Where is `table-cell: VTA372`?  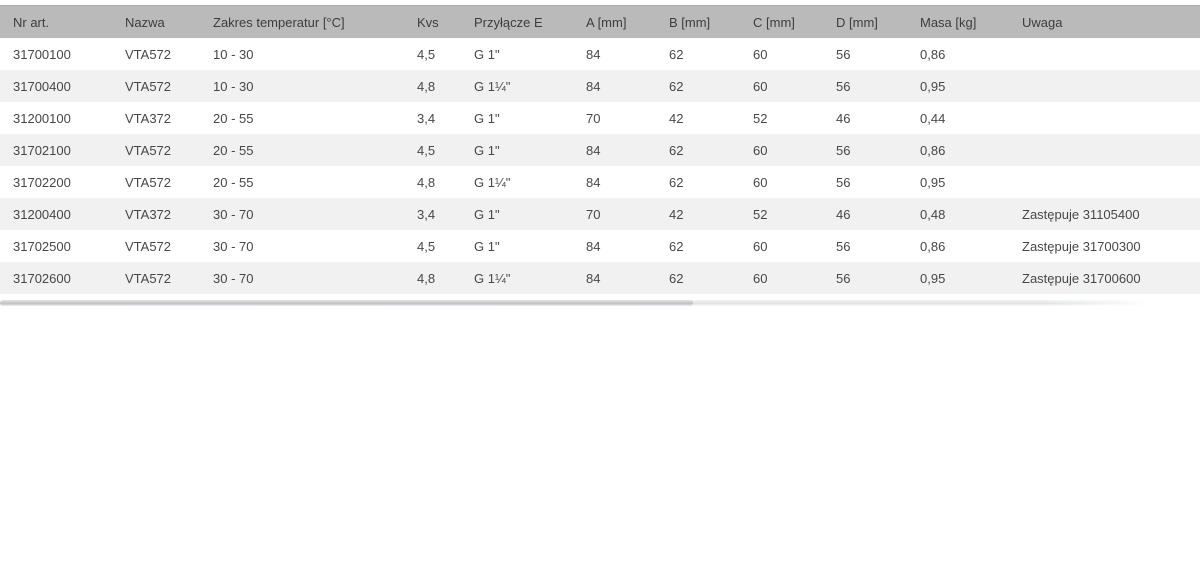 table-cell: VTA372 is located at coordinates (156, 118).